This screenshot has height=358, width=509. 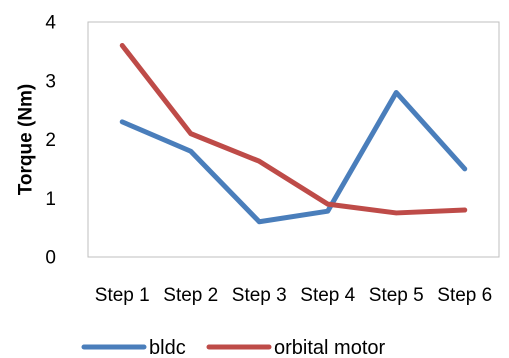 What do you see at coordinates (464, 295) in the screenshot?
I see `x-tick-label-5: Step 6` at bounding box center [464, 295].